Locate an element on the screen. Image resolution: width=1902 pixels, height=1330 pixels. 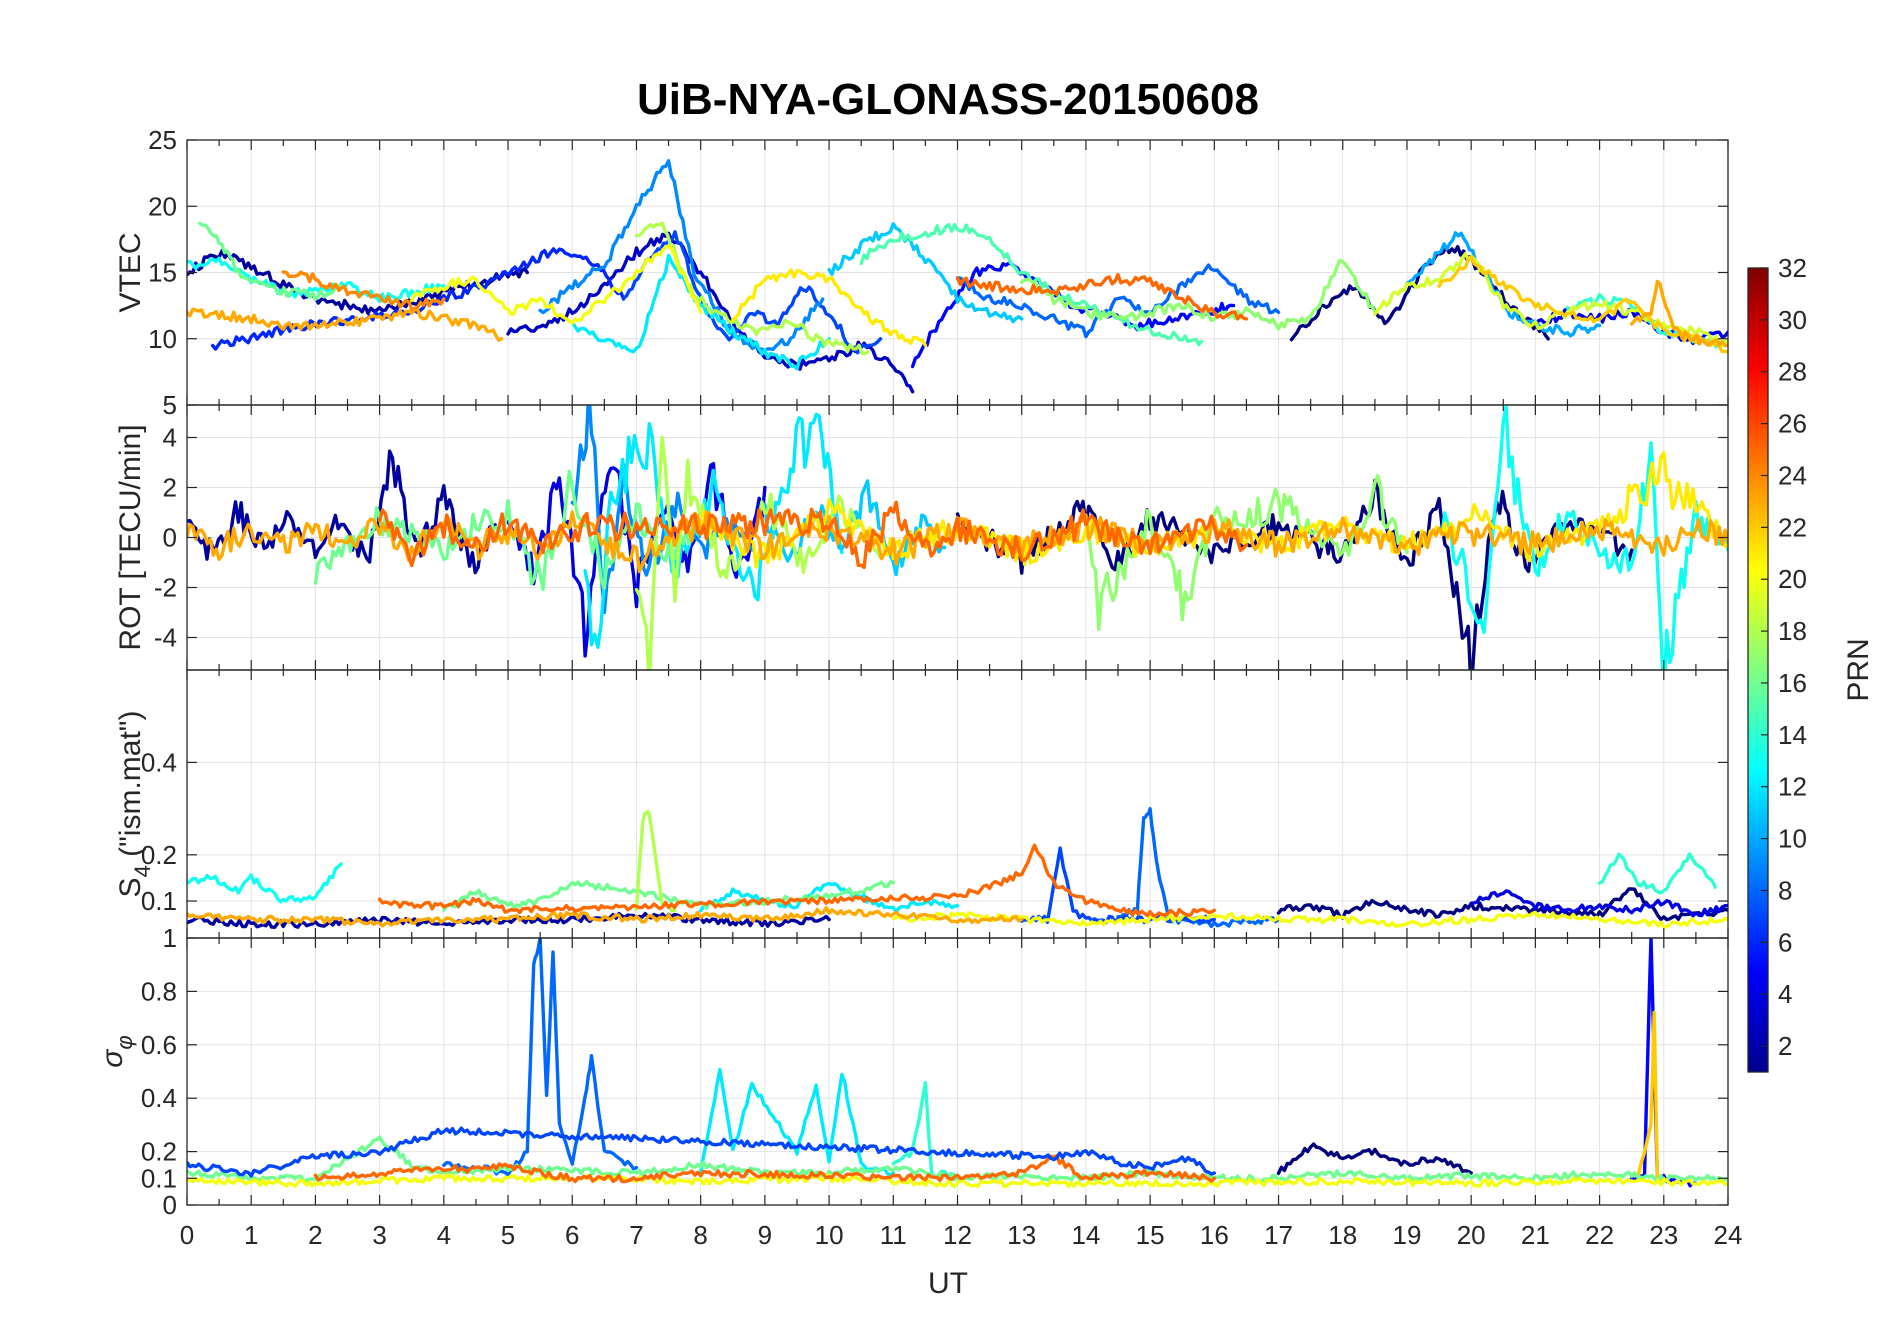
y-tick-label: -4 is located at coordinates (165, 638).